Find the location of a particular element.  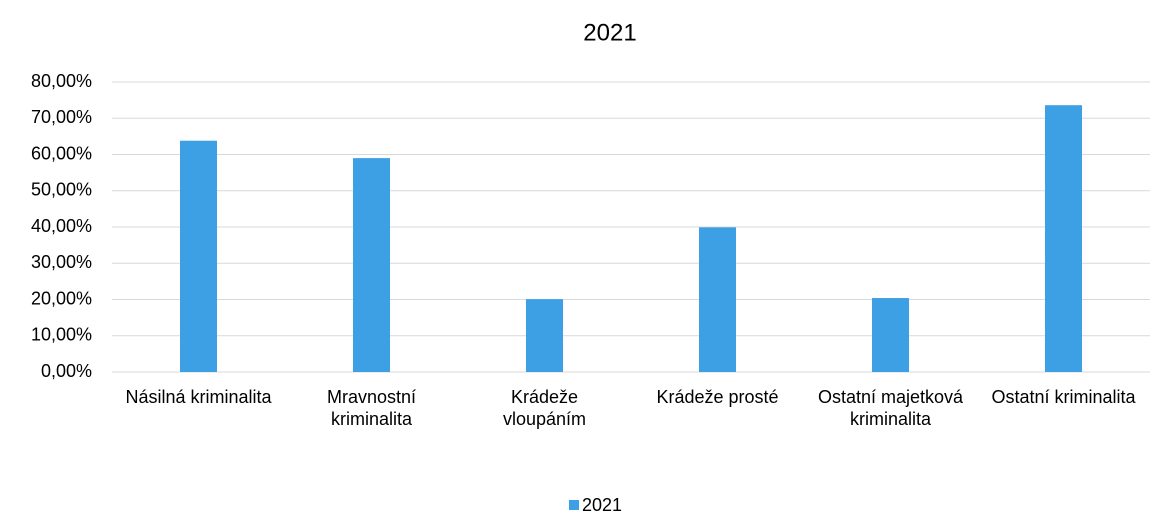

y-tick-label: 40,00% is located at coordinates (61, 226).